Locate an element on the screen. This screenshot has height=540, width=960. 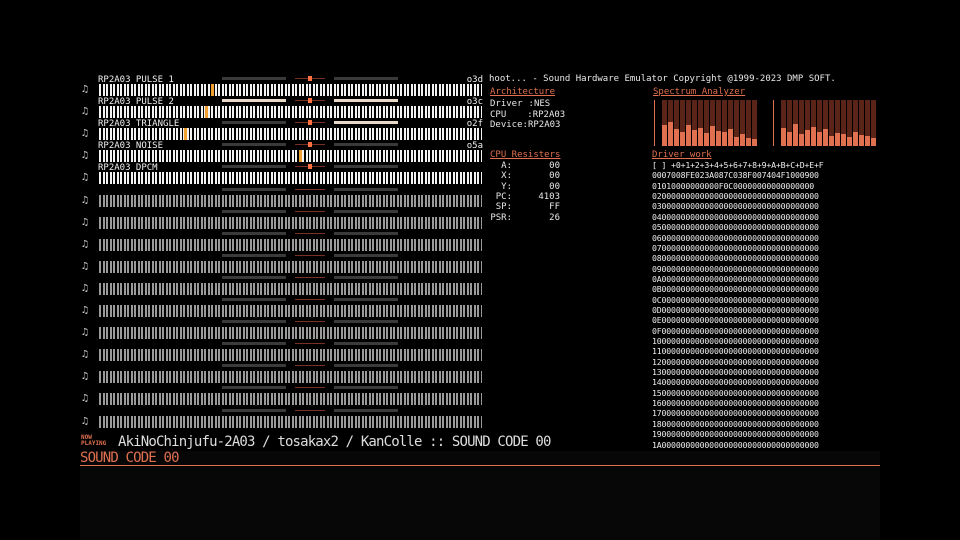
memory-row: 09000000000000000000000000000000000 is located at coordinates (735, 268).